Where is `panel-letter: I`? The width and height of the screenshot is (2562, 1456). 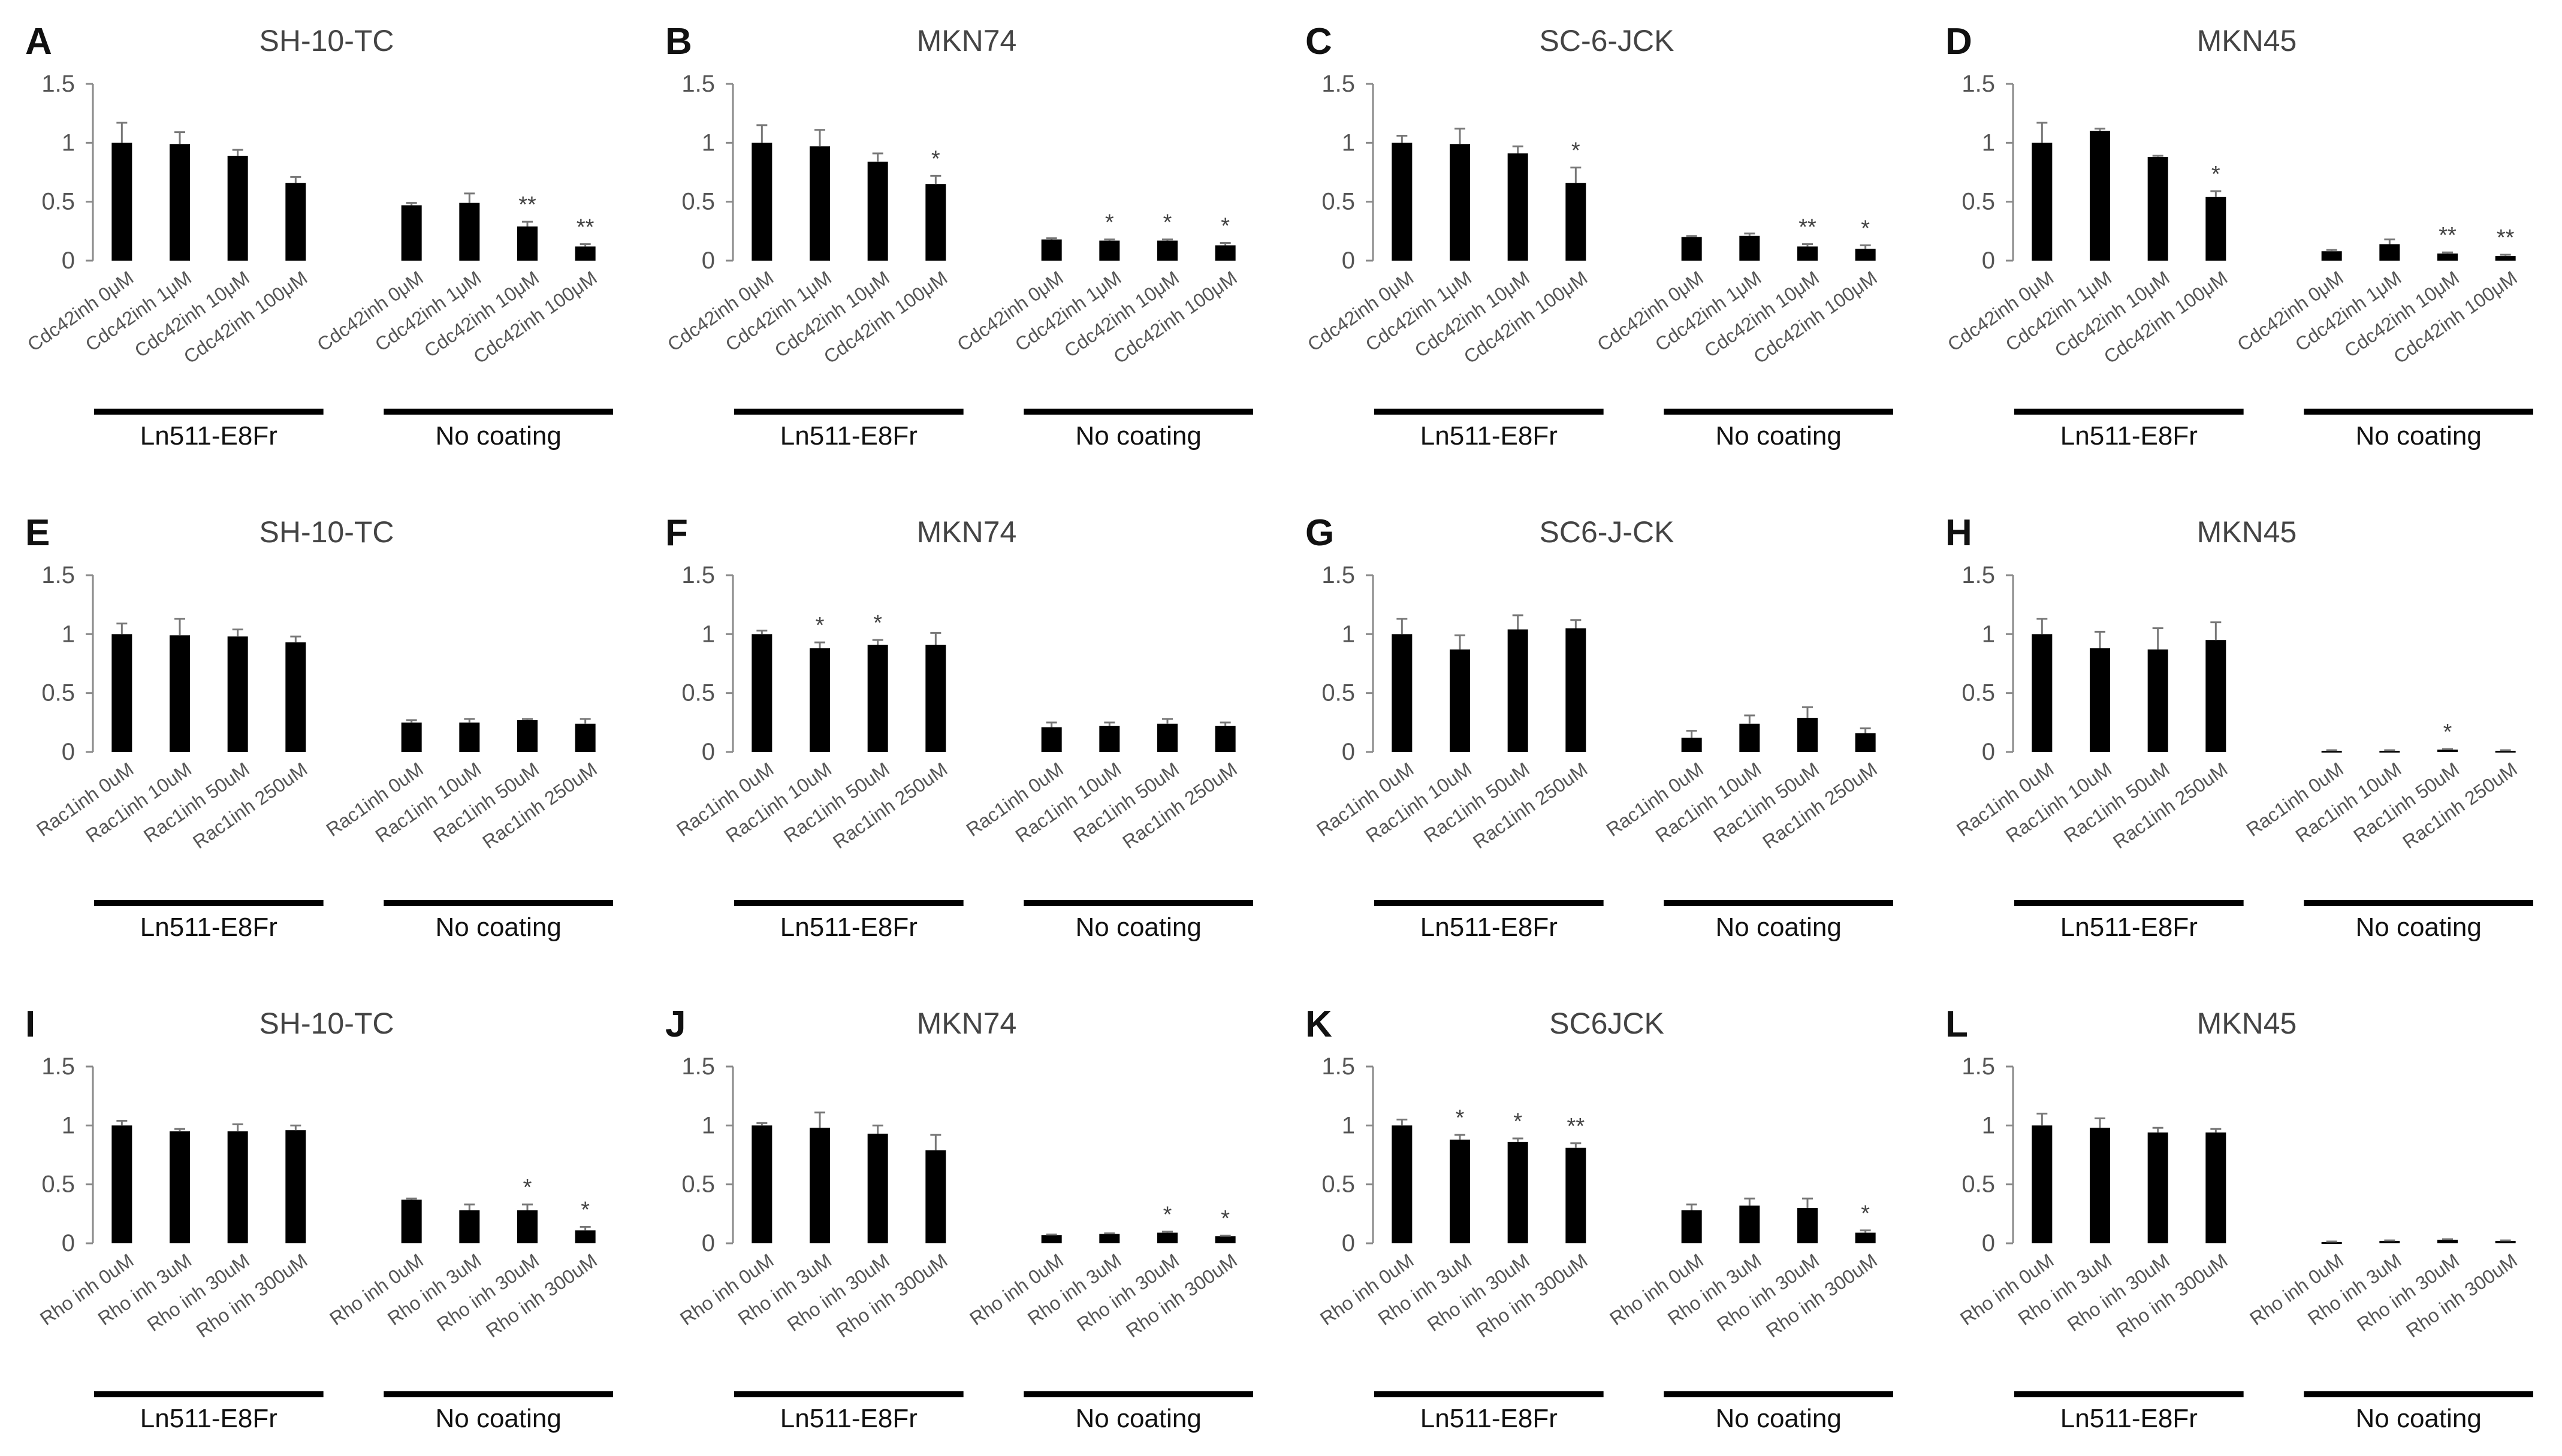
panel-letter: I is located at coordinates (30, 1024).